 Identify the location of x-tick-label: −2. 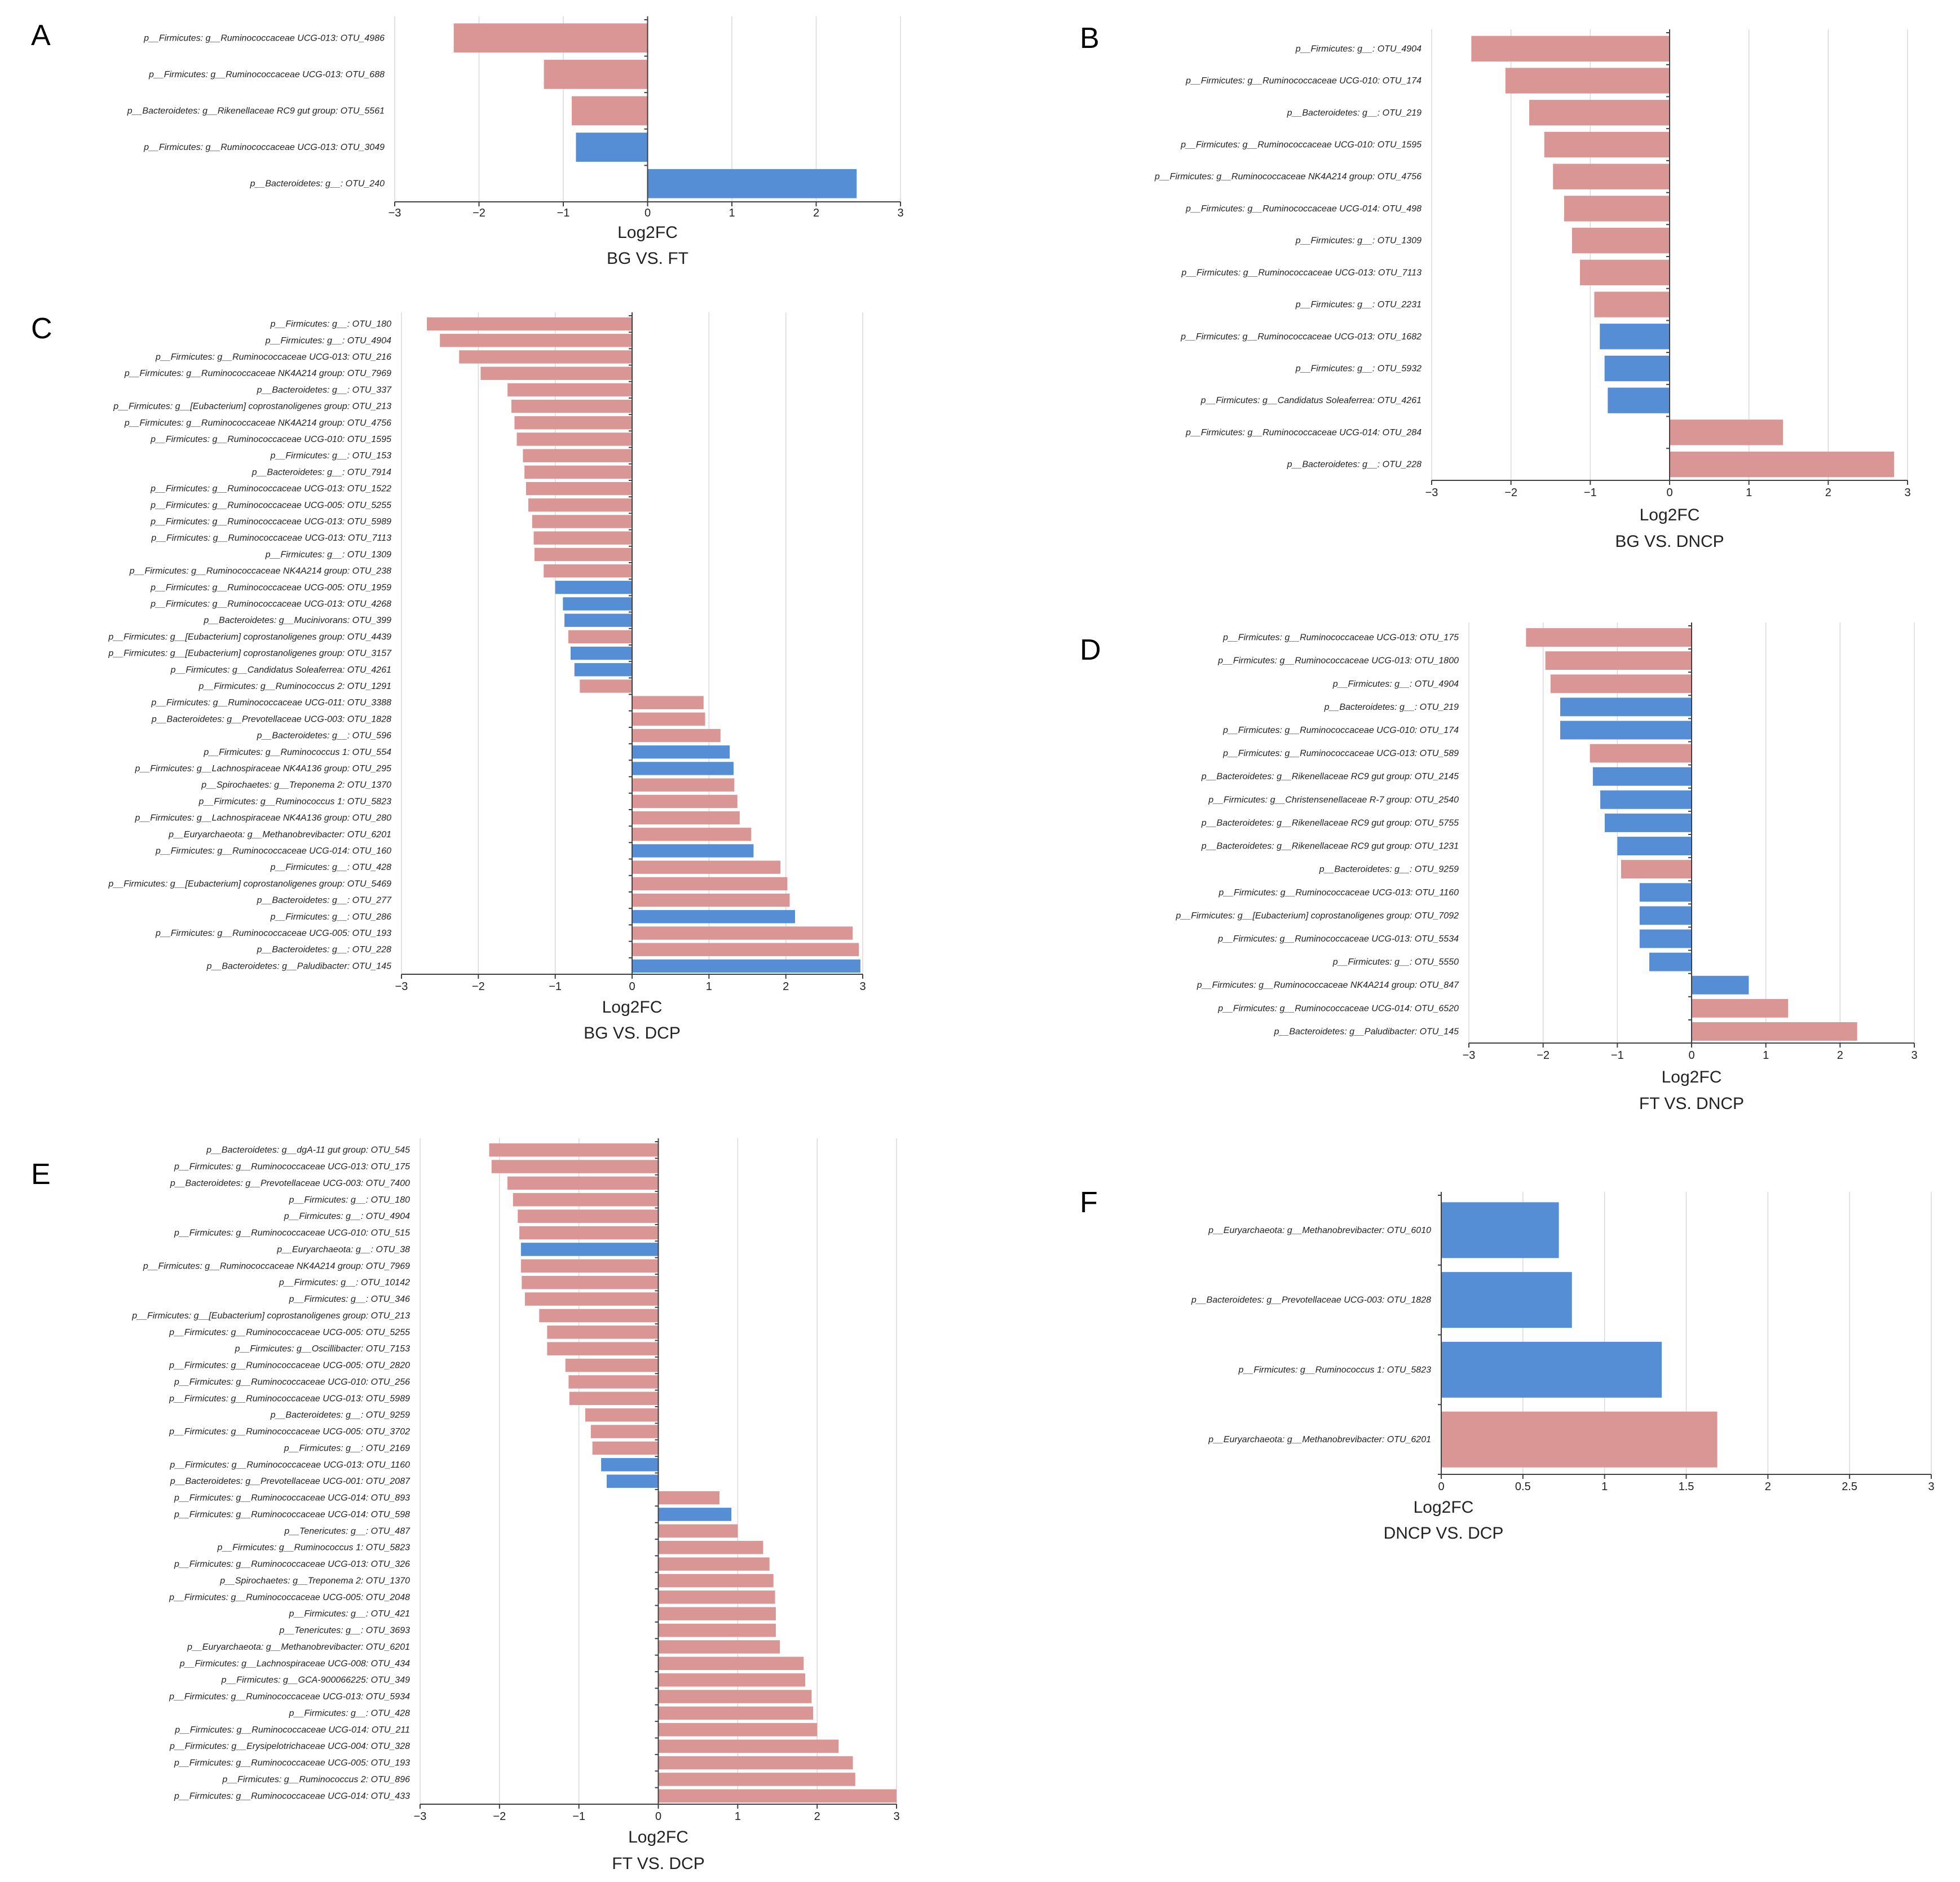
(1543, 1055).